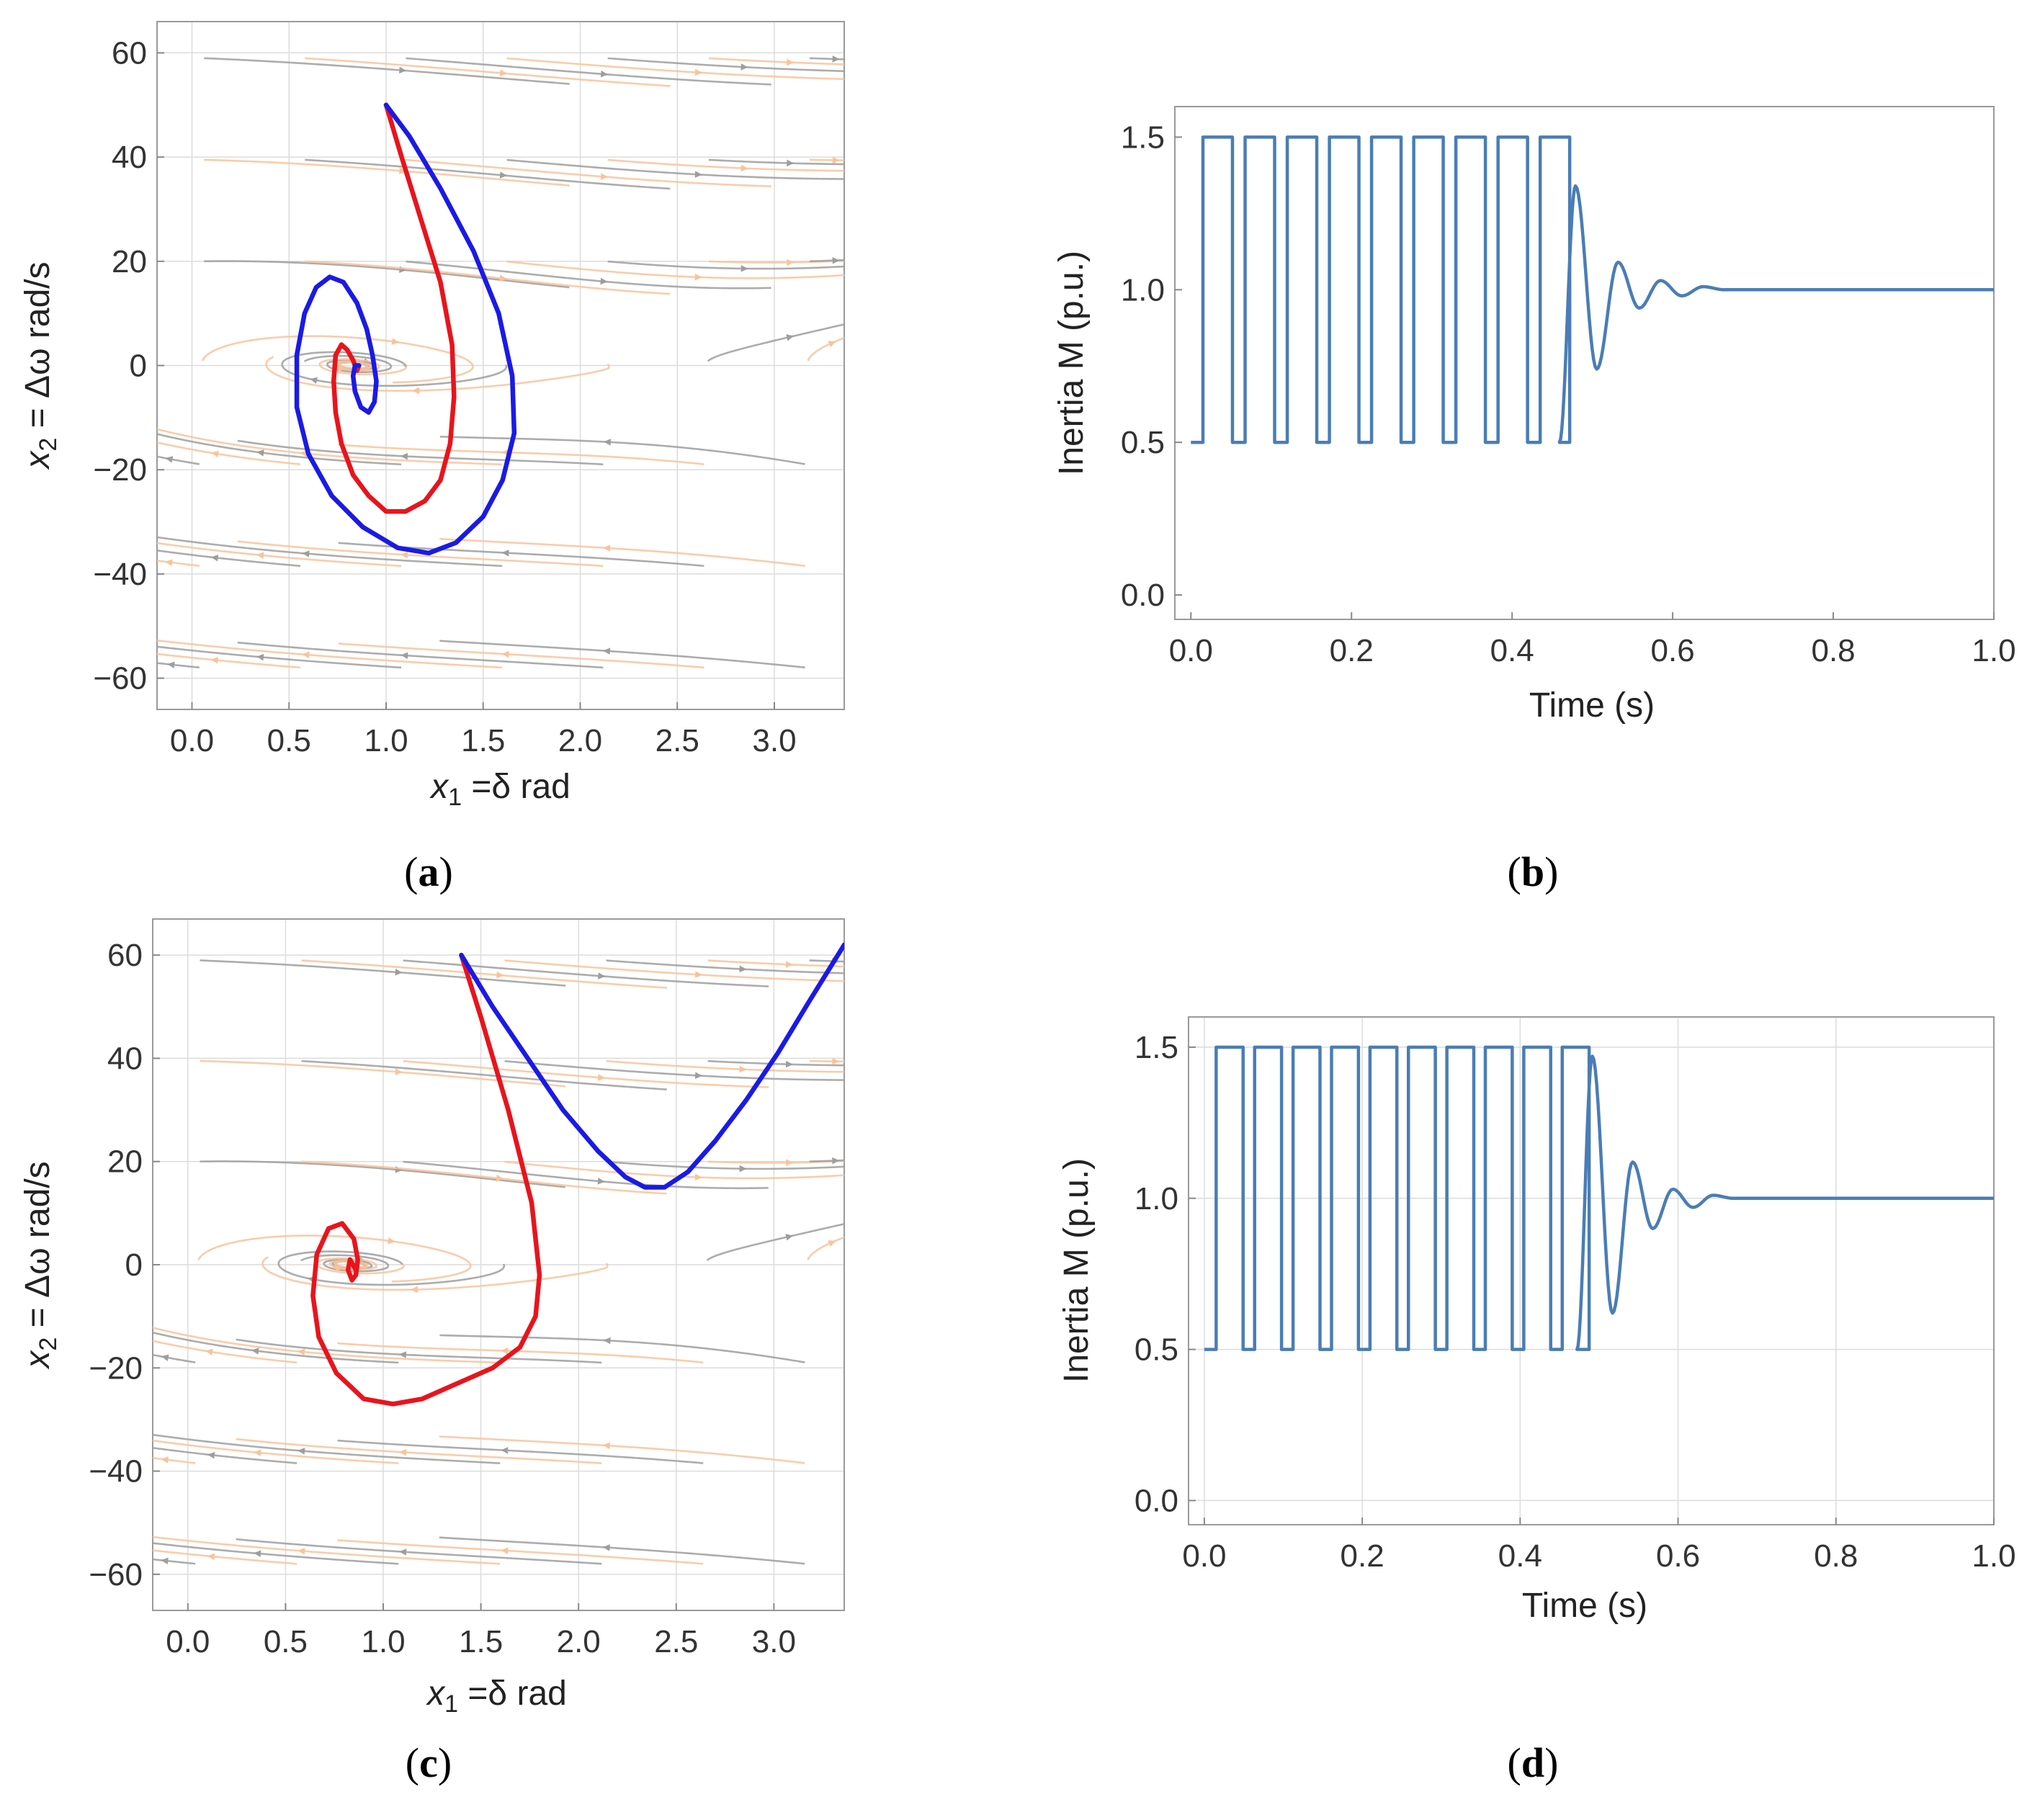 The height and width of the screenshot is (1820, 2027). I want to click on streamlines, so click(500, 362).